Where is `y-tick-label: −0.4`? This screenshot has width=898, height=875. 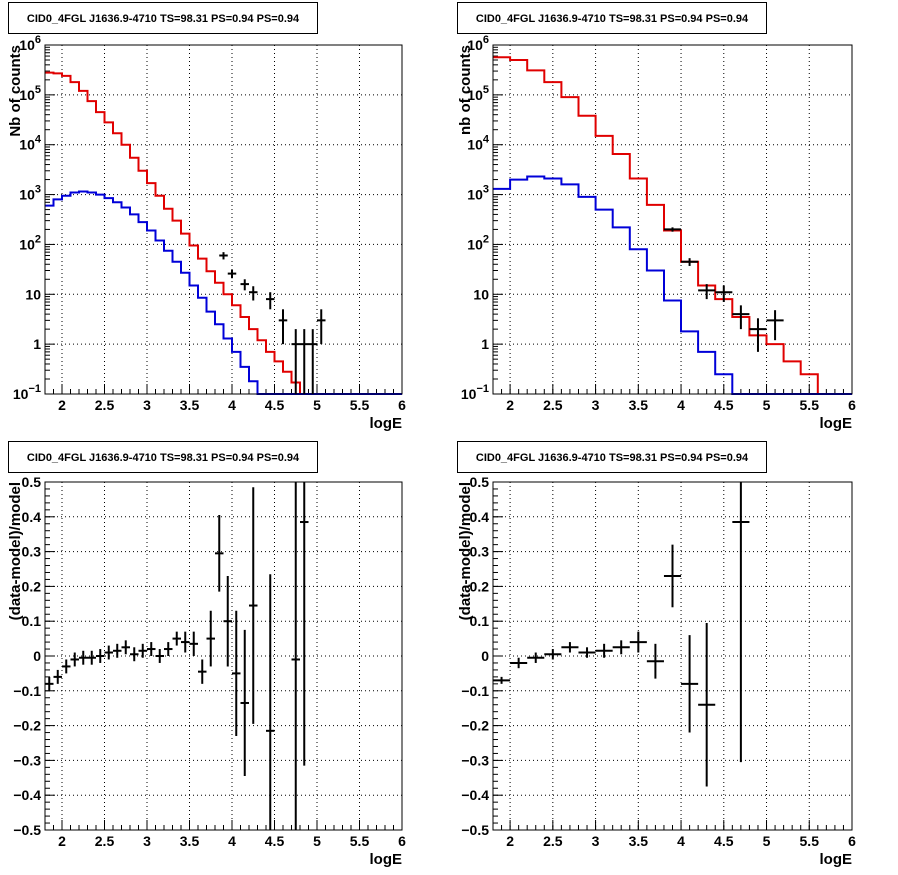
y-tick-label: −0.4 is located at coordinates (475, 795).